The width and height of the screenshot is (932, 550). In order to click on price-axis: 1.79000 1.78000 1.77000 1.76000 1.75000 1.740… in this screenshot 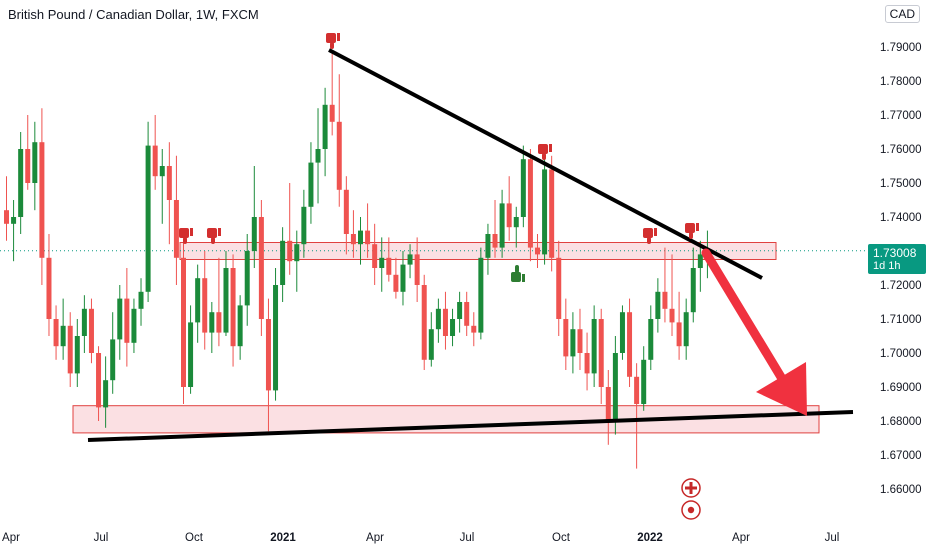, I will do `click(901, 269)`.